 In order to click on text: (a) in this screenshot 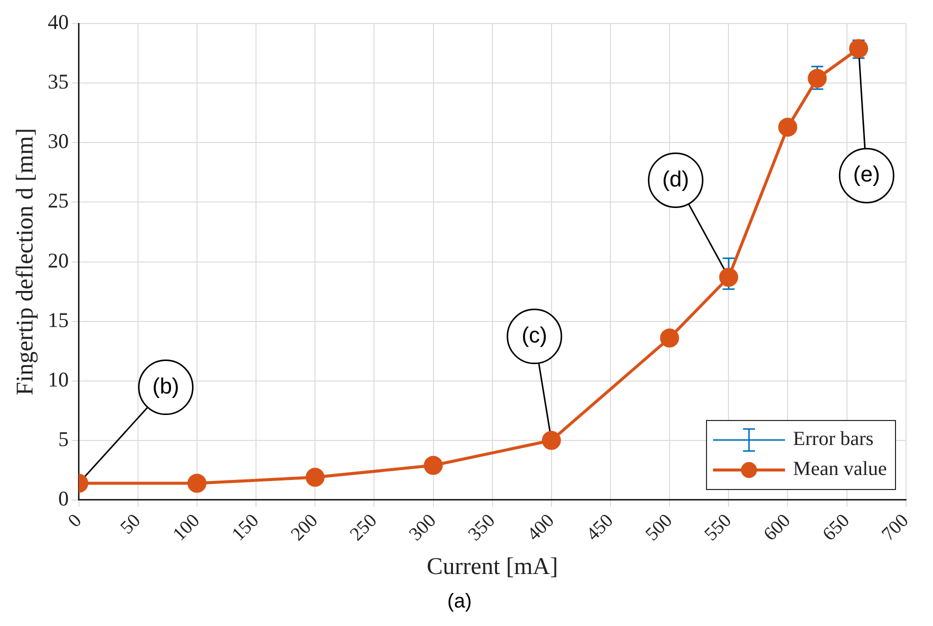, I will do `click(459, 601)`.